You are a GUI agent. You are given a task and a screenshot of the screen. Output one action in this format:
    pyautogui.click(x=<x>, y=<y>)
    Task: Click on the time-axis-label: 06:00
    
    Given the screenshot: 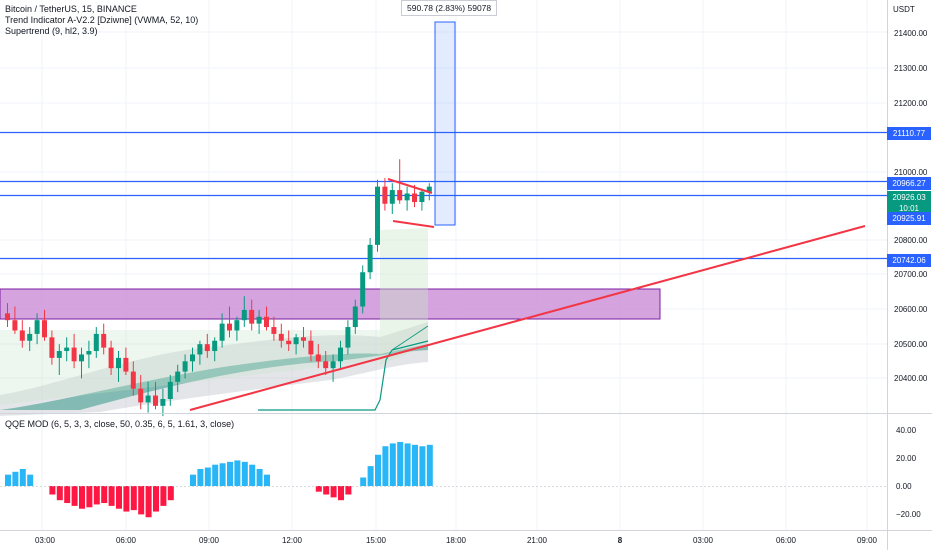 What is the action you would take?
    pyautogui.click(x=786, y=540)
    